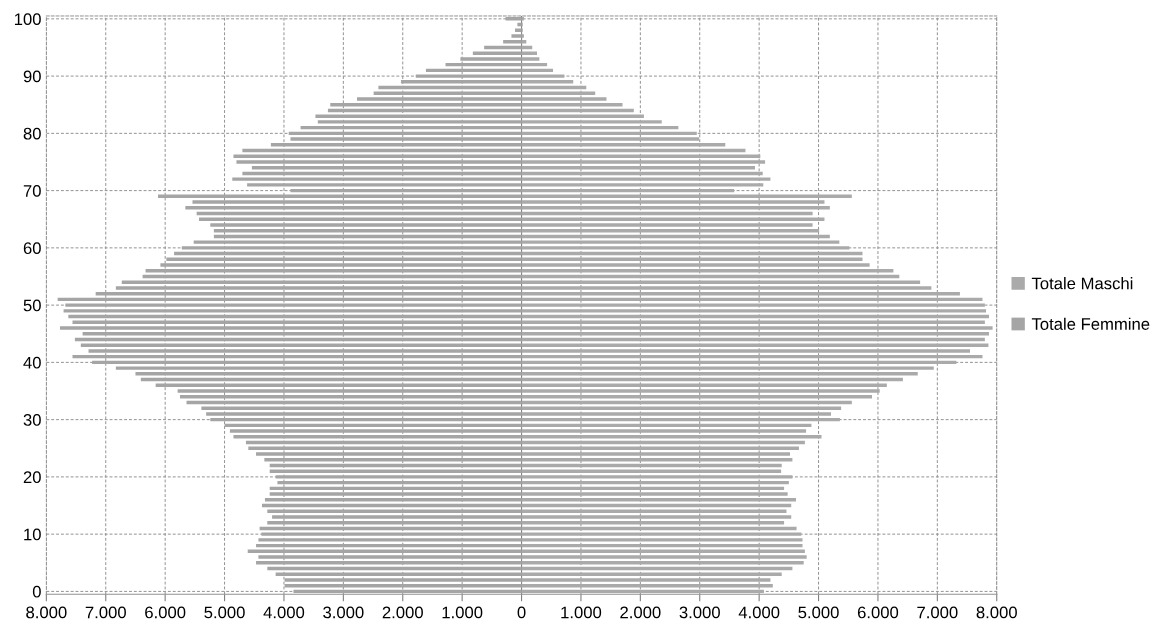 The width and height of the screenshot is (1159, 639). I want to click on legend-label: Totale Maschi, so click(1082, 283).